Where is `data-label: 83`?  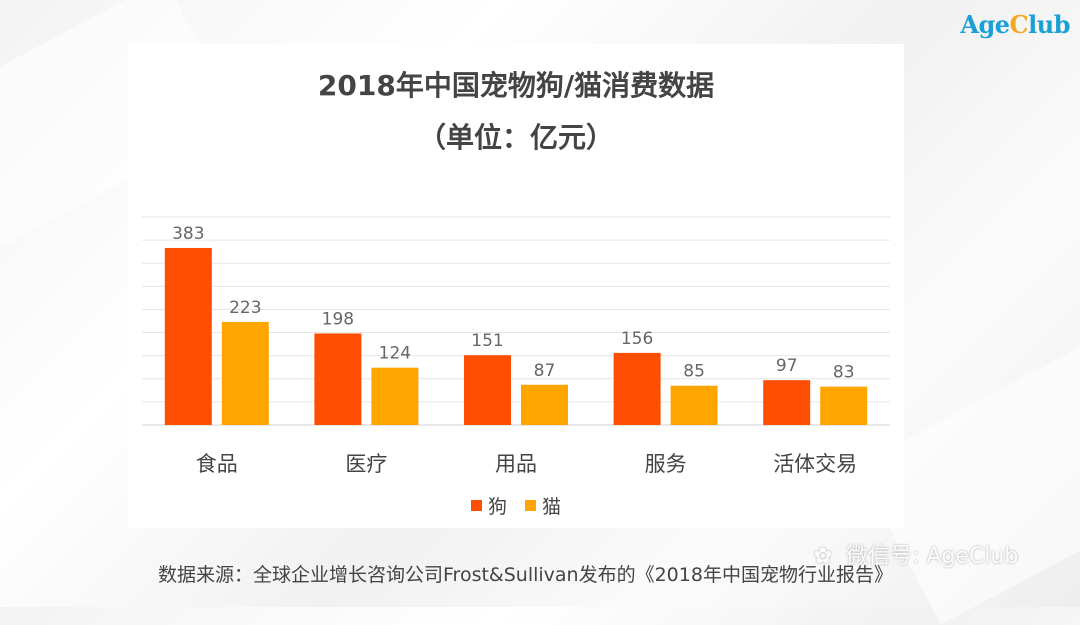 data-label: 83 is located at coordinates (844, 373).